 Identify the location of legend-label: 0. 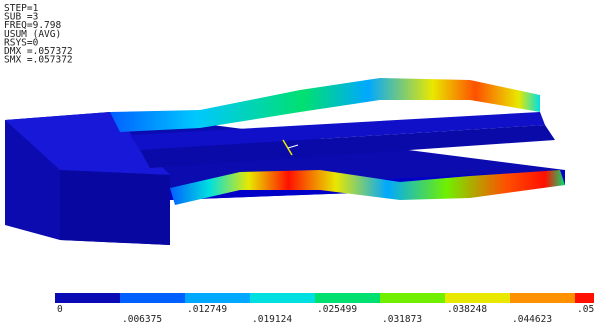
(60, 309).